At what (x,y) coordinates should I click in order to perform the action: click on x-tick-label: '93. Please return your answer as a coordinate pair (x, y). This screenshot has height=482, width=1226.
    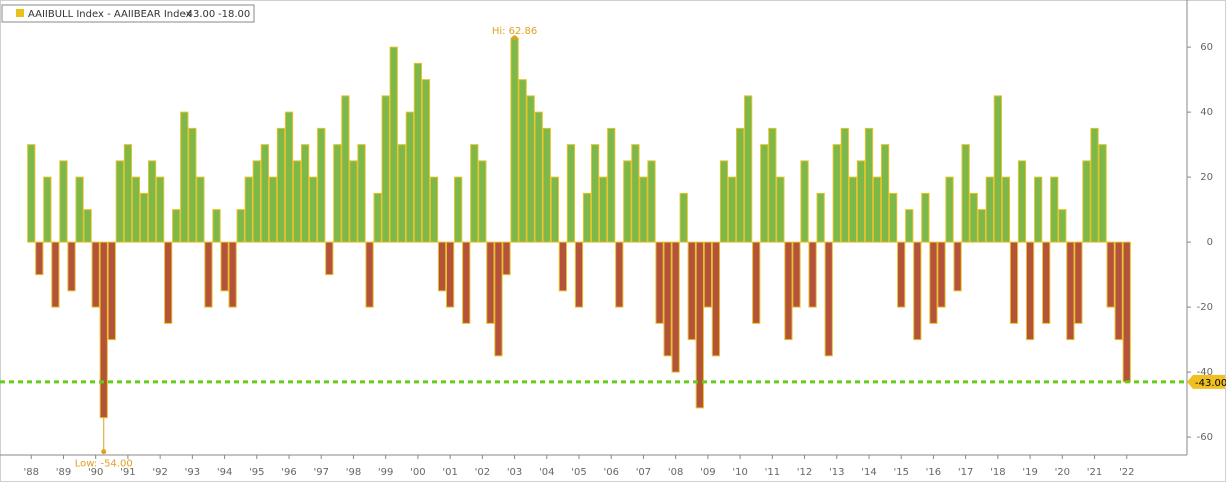
    Looking at the image, I should click on (192, 472).